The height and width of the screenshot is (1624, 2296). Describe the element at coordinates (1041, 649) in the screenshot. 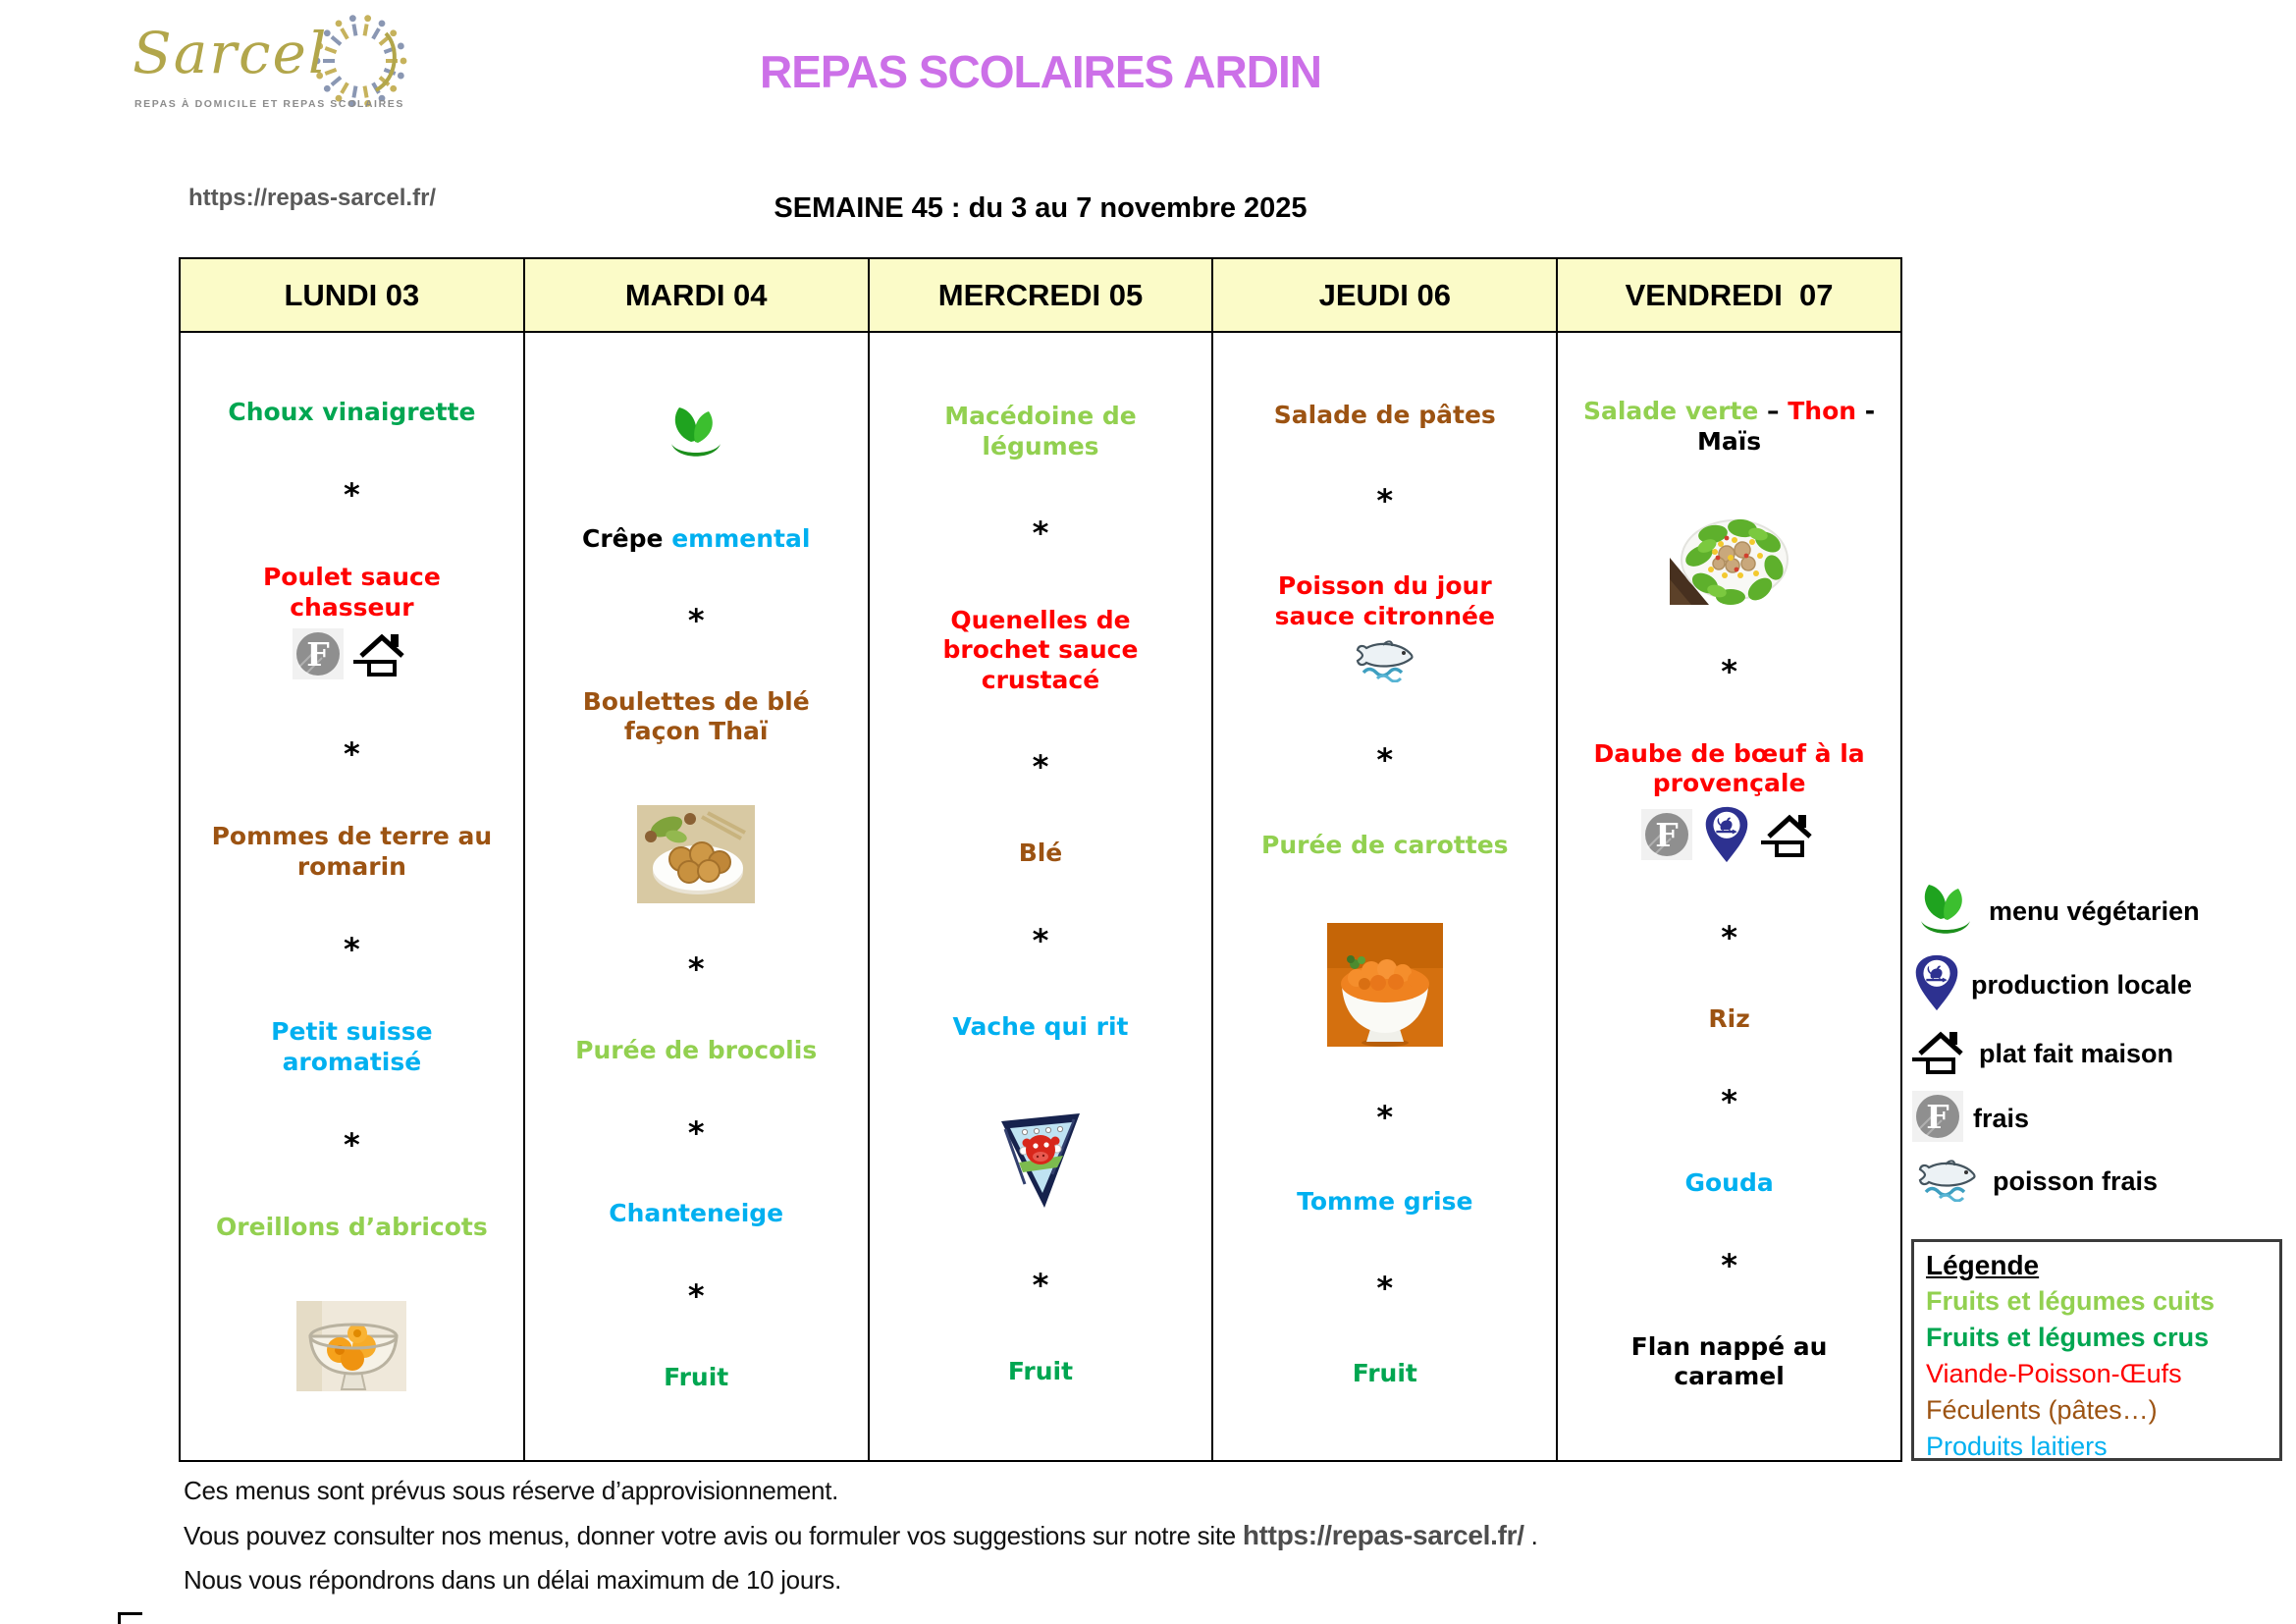

I see `dish-text-run: Quenelles de brochet sauce crustacé` at that location.